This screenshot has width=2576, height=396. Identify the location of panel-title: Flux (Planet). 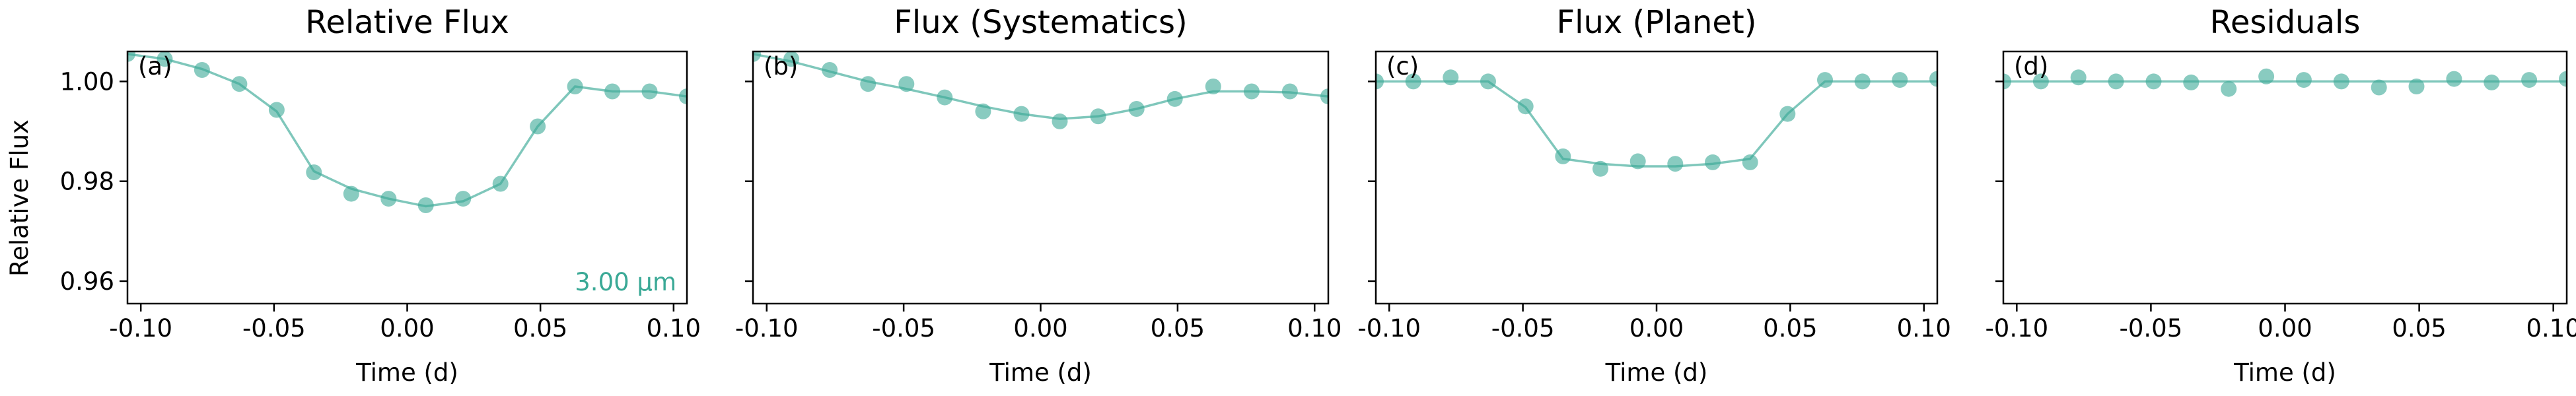
(1657, 23).